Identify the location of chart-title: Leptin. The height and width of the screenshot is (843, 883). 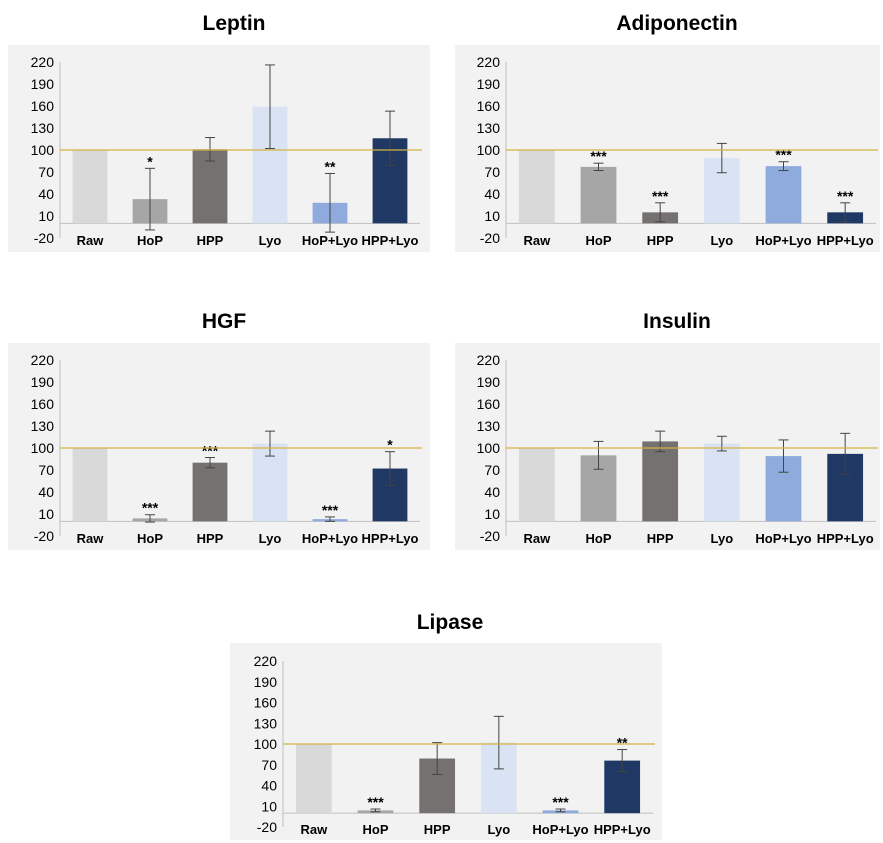
(234, 23).